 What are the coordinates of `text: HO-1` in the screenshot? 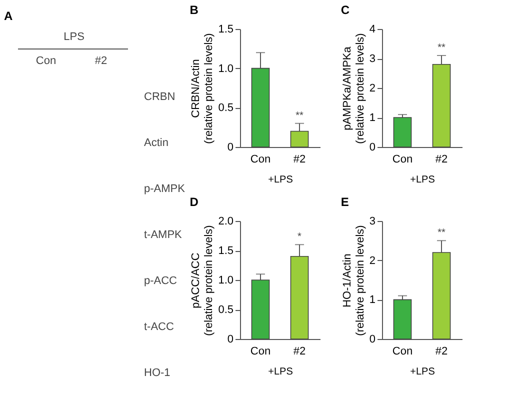 It's located at (157, 373).